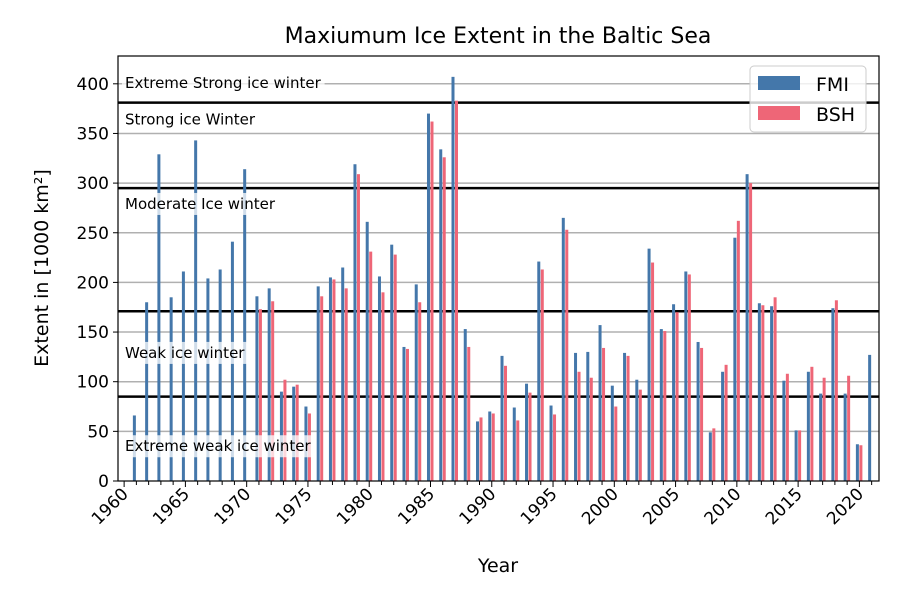 The image size is (900, 600). I want to click on bar-bsh-1995, so click(555, 447).